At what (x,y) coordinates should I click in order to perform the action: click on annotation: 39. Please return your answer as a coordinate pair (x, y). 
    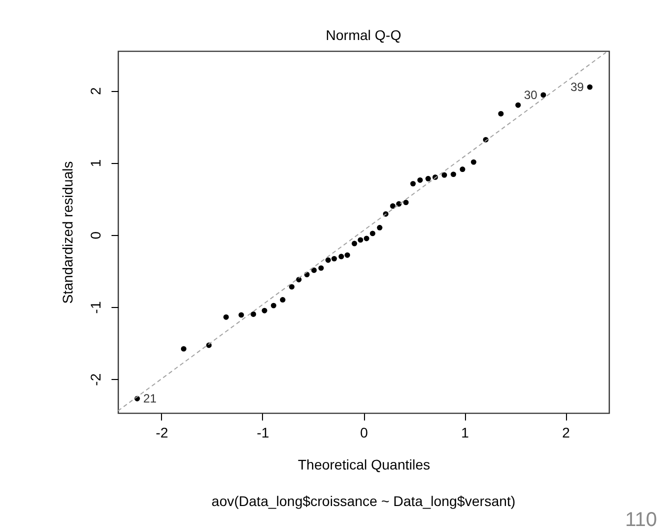
    Looking at the image, I should click on (577, 87).